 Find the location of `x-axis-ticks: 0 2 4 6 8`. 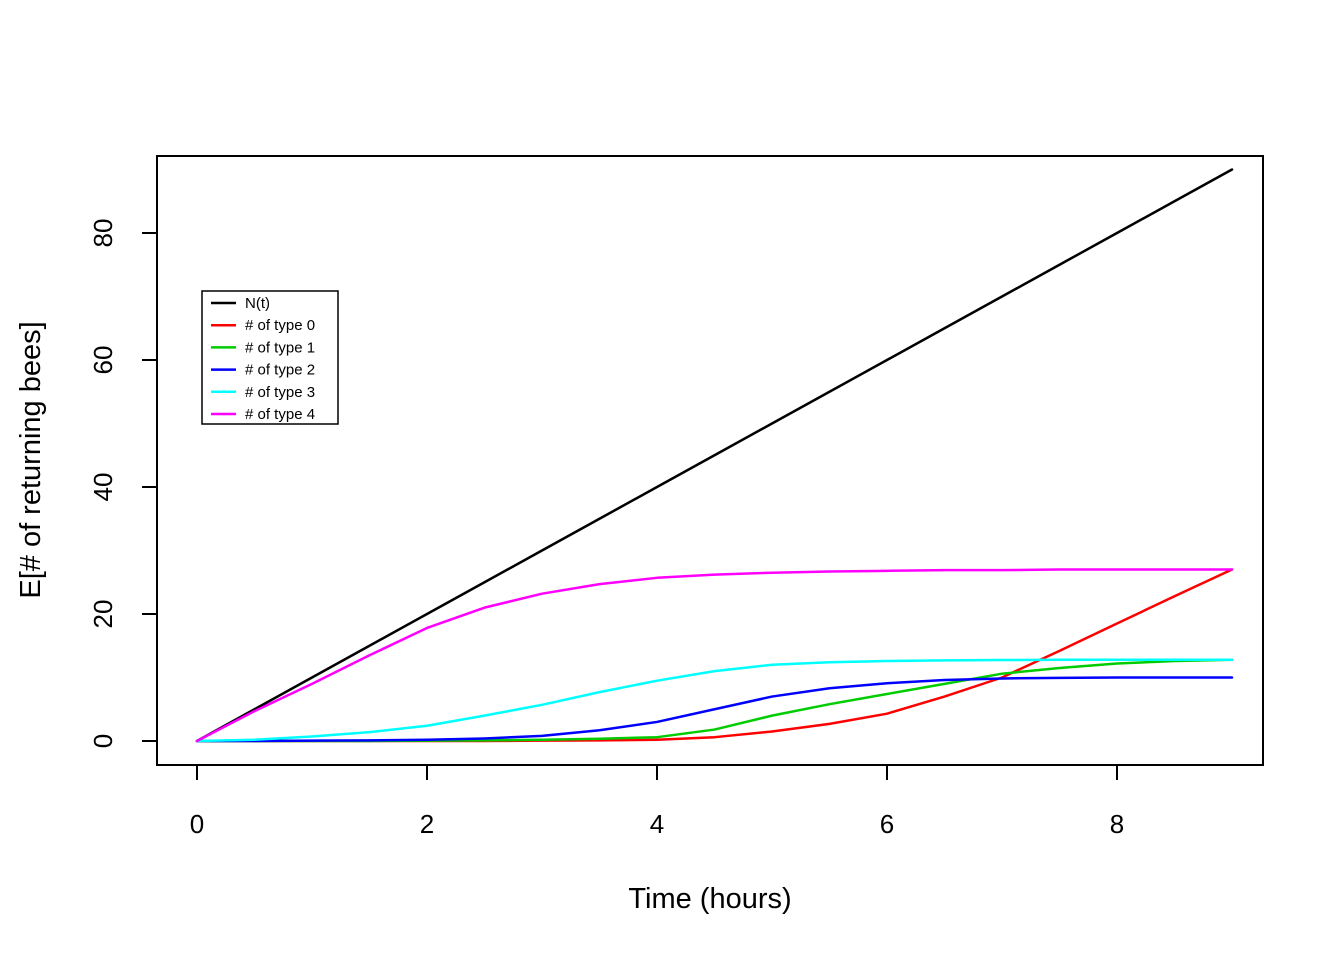

x-axis-ticks: 0 2 4 6 8 is located at coordinates (657, 802).